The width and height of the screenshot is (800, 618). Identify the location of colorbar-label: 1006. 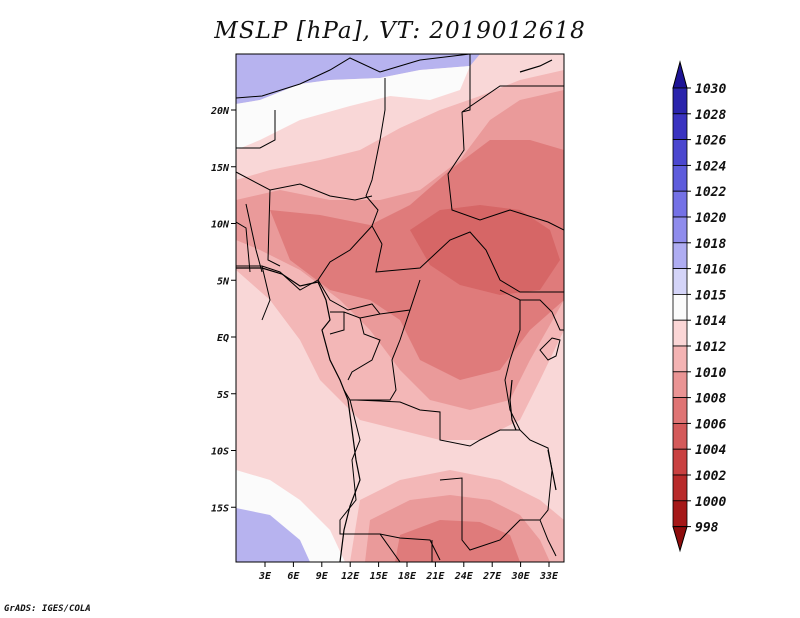
(710, 424).